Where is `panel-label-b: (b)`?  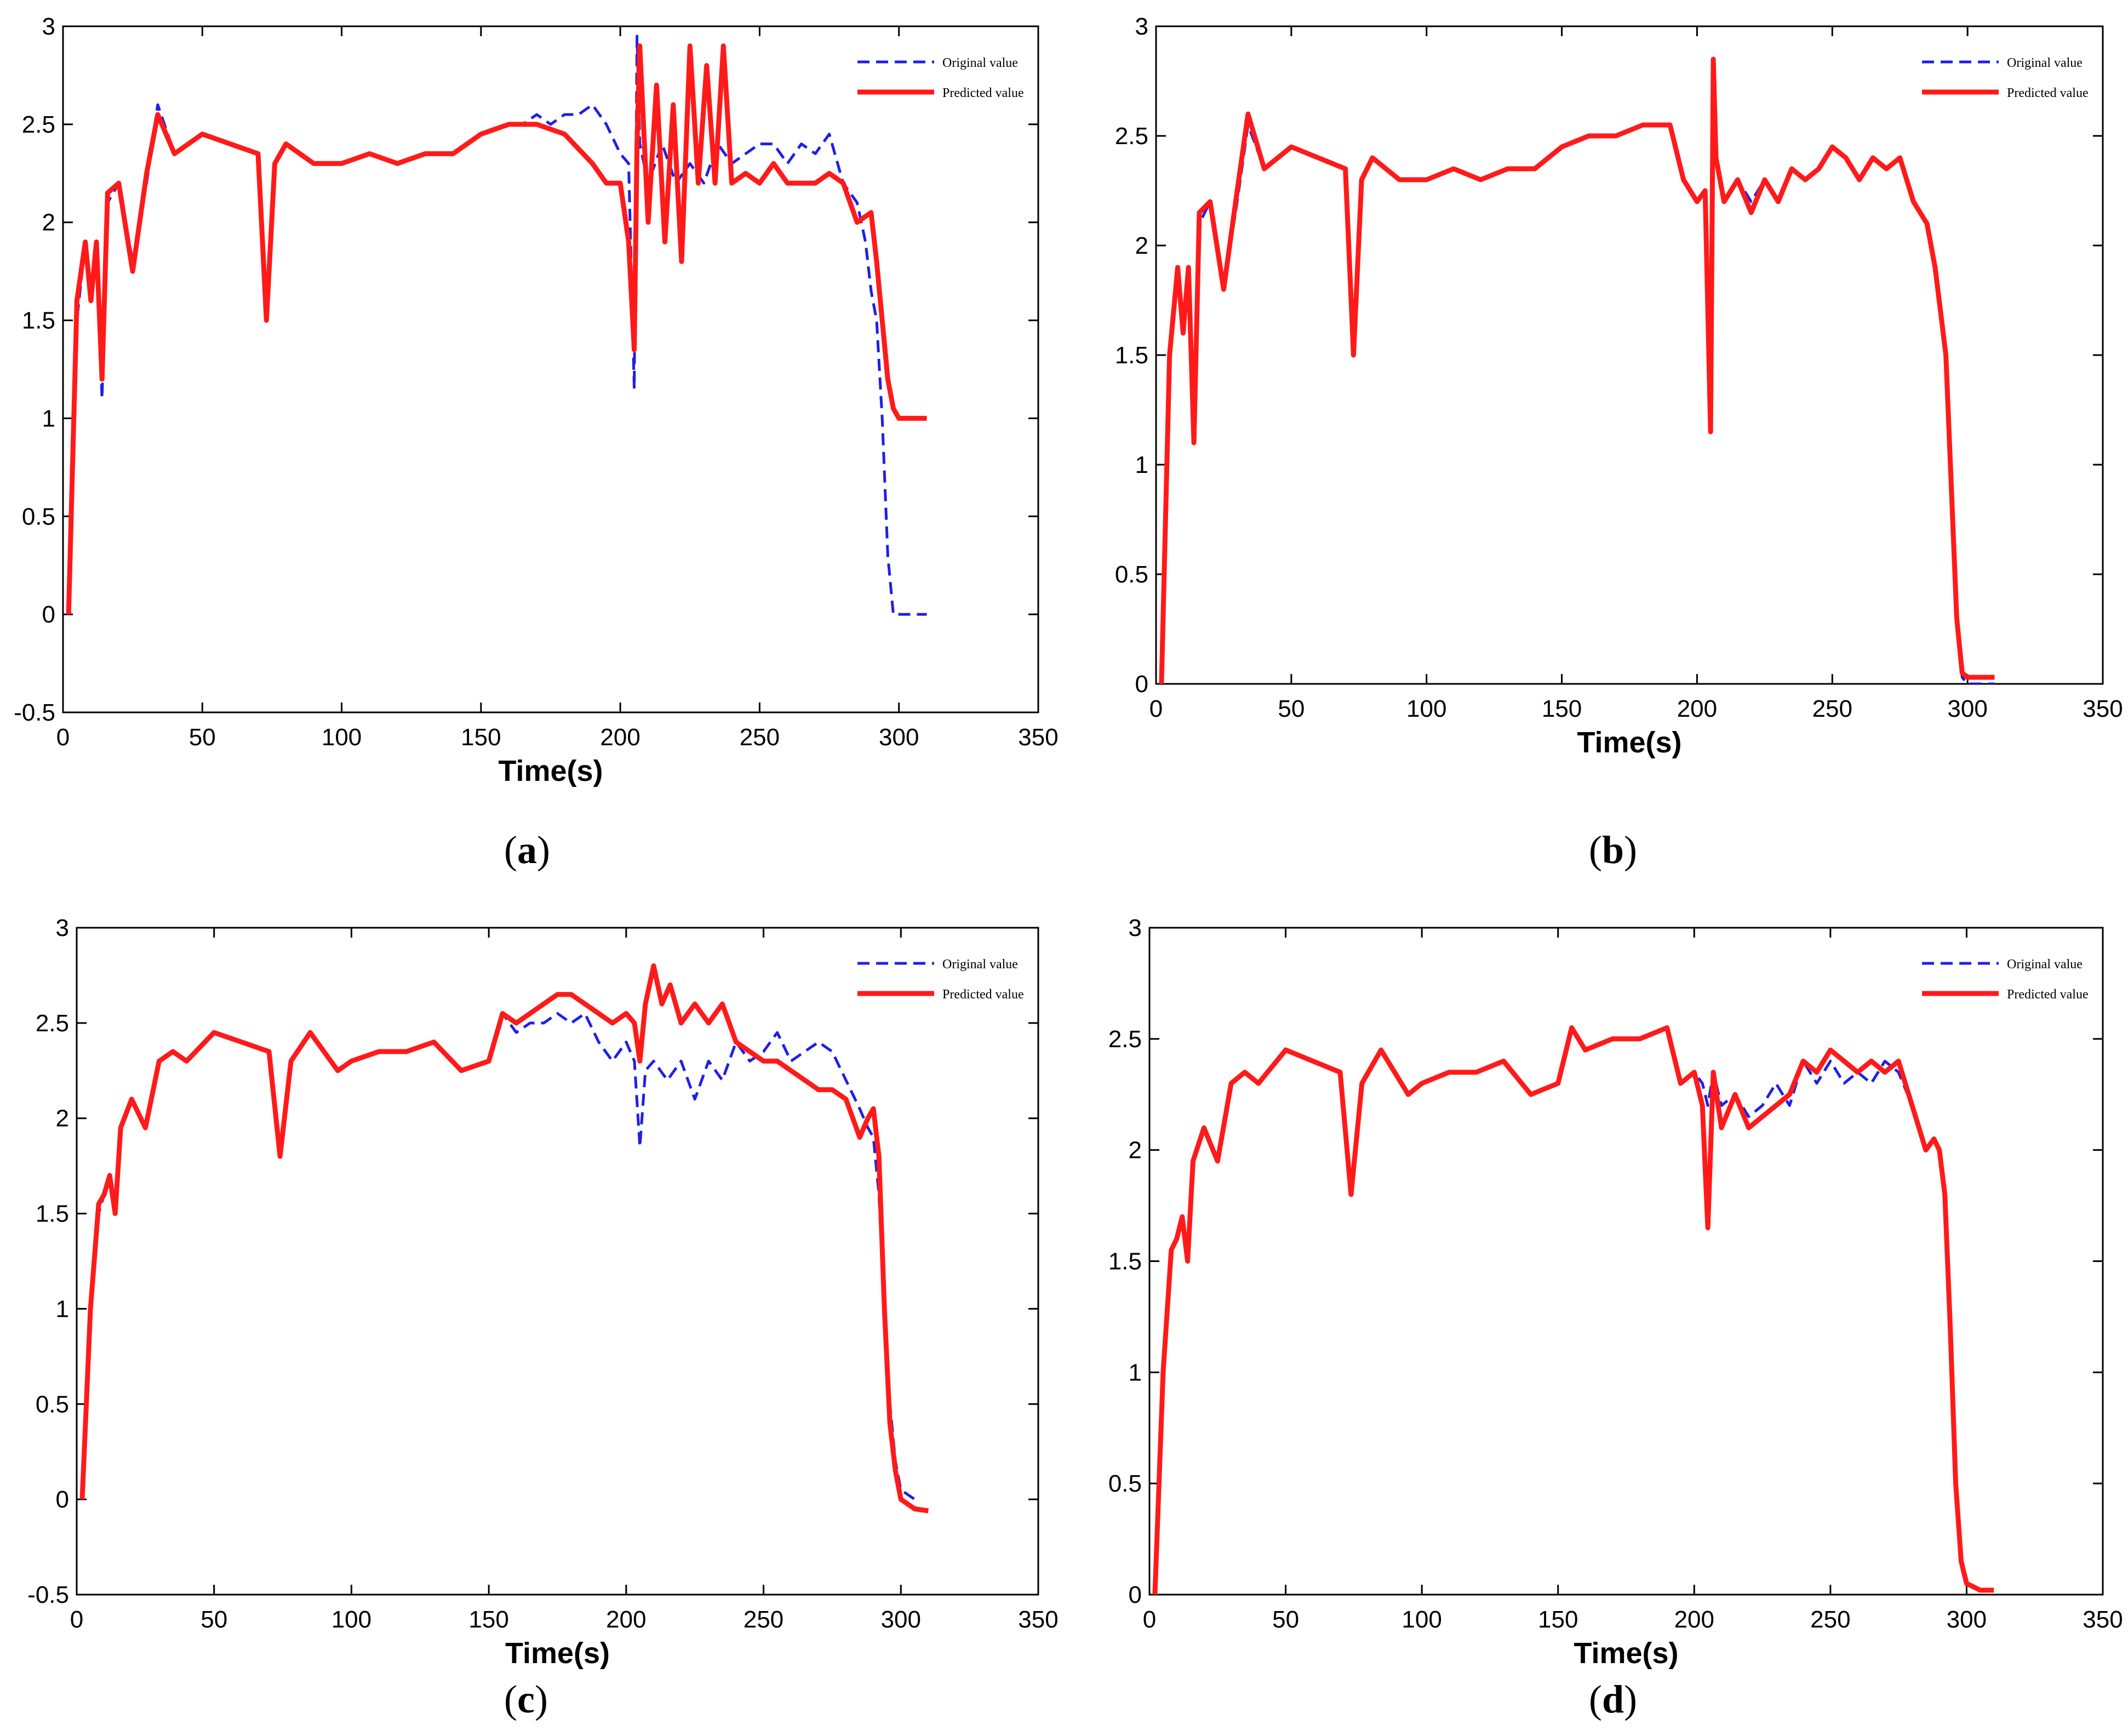
panel-label-b: (b) is located at coordinates (1613, 850).